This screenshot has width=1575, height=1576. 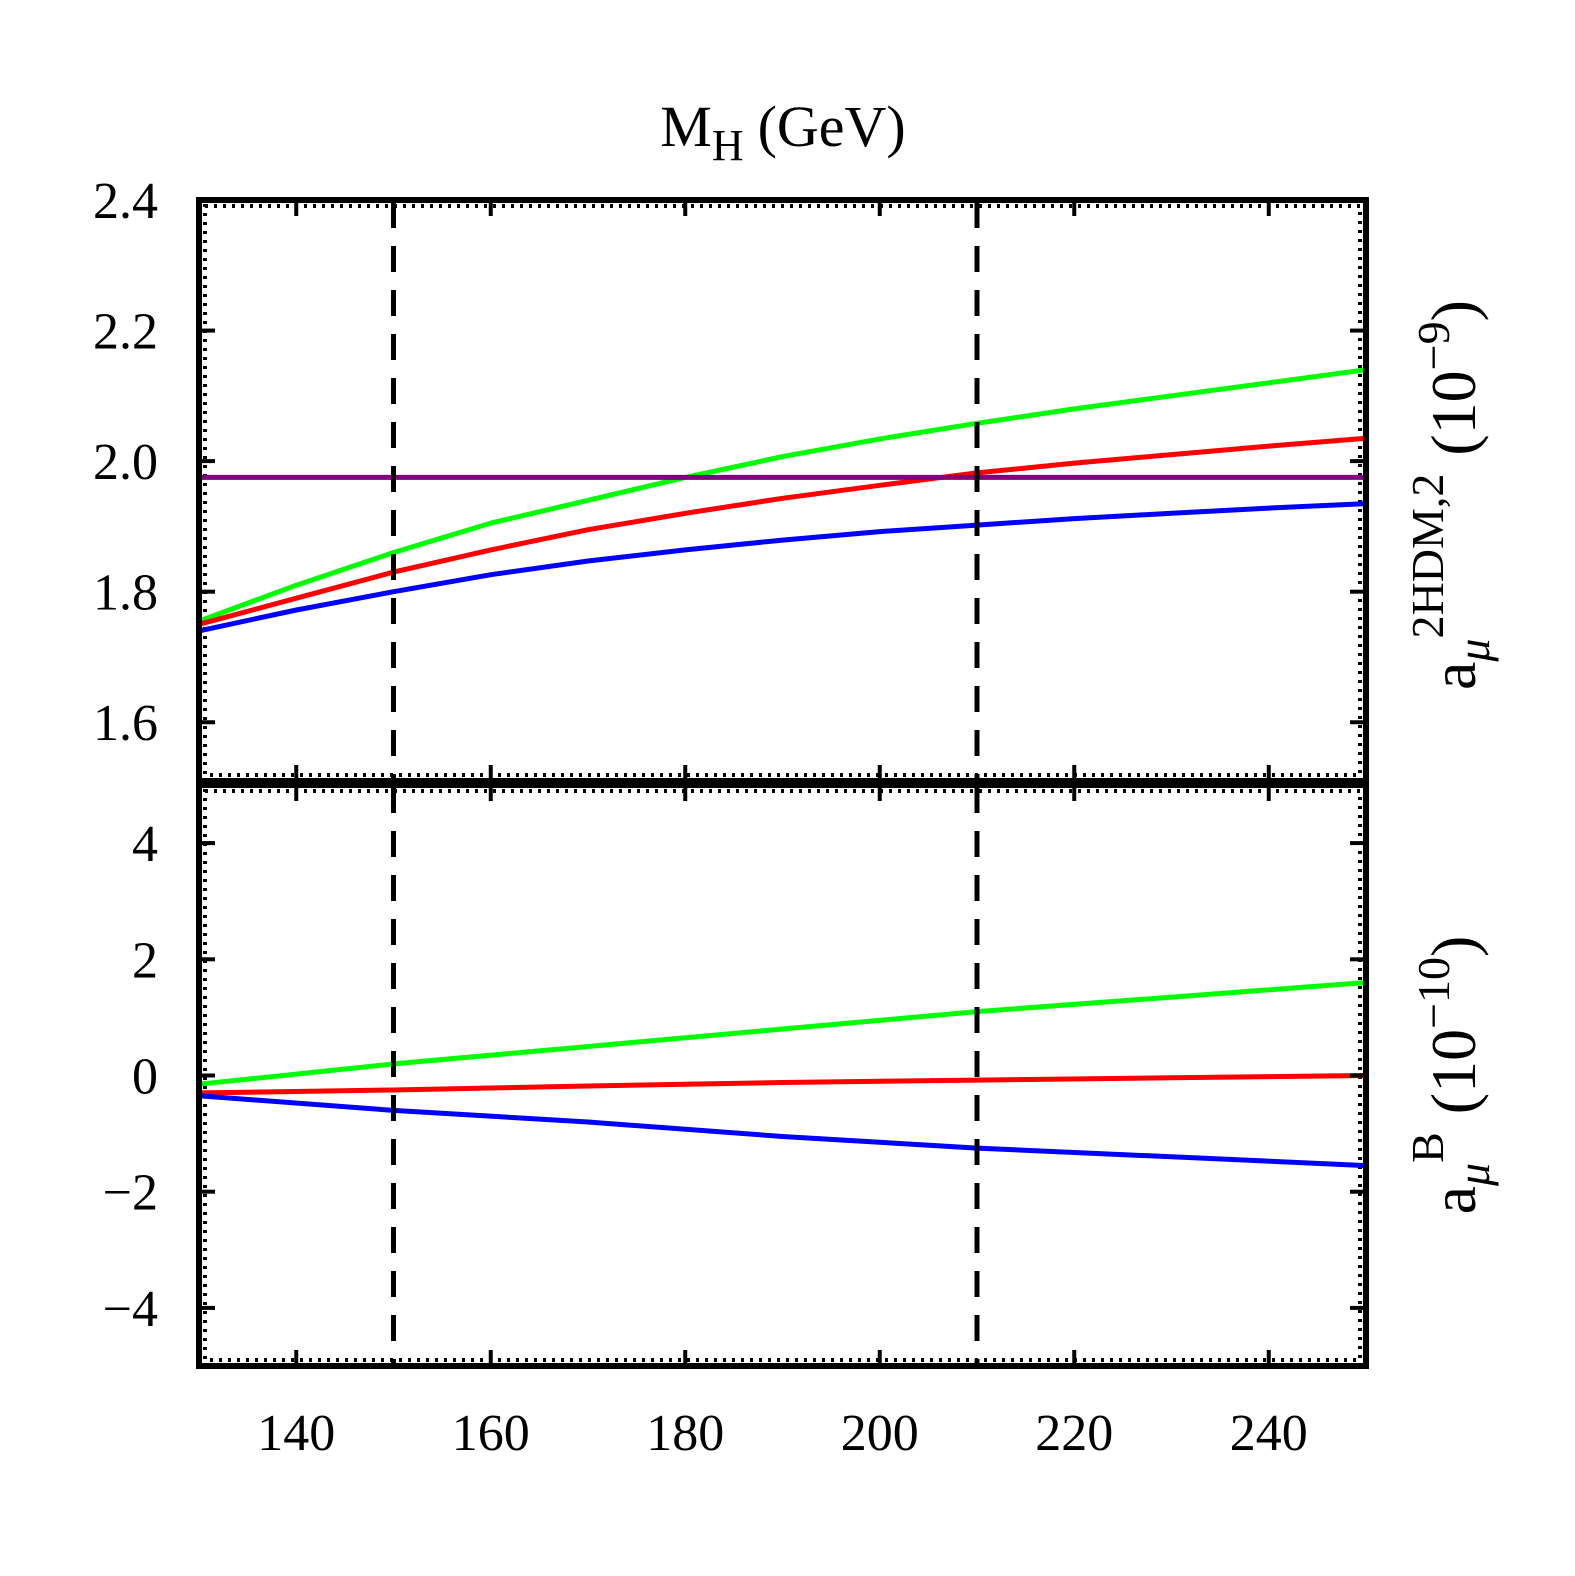 I want to click on bottom-series-red, so click(x=782, y=1084).